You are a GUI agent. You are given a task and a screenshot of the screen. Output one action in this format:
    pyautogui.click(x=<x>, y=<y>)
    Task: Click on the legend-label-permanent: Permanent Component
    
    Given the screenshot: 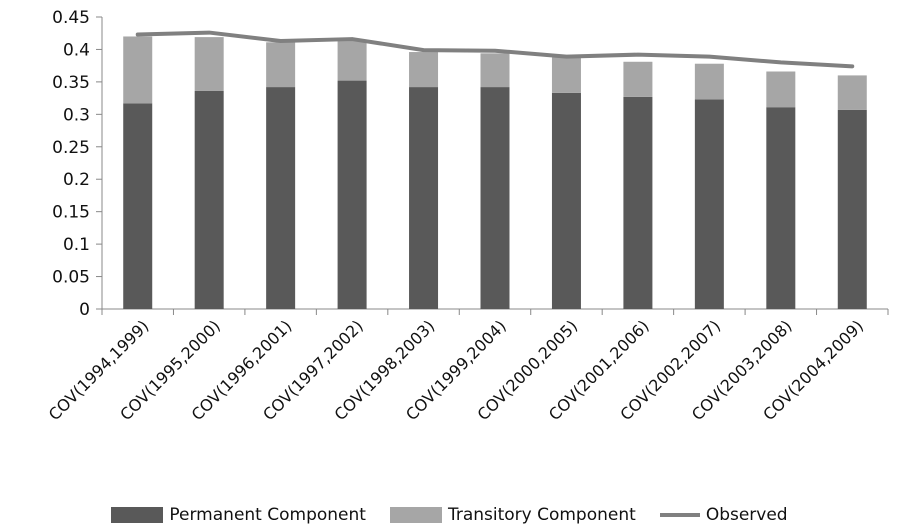 What is the action you would take?
    pyautogui.click(x=267, y=515)
    